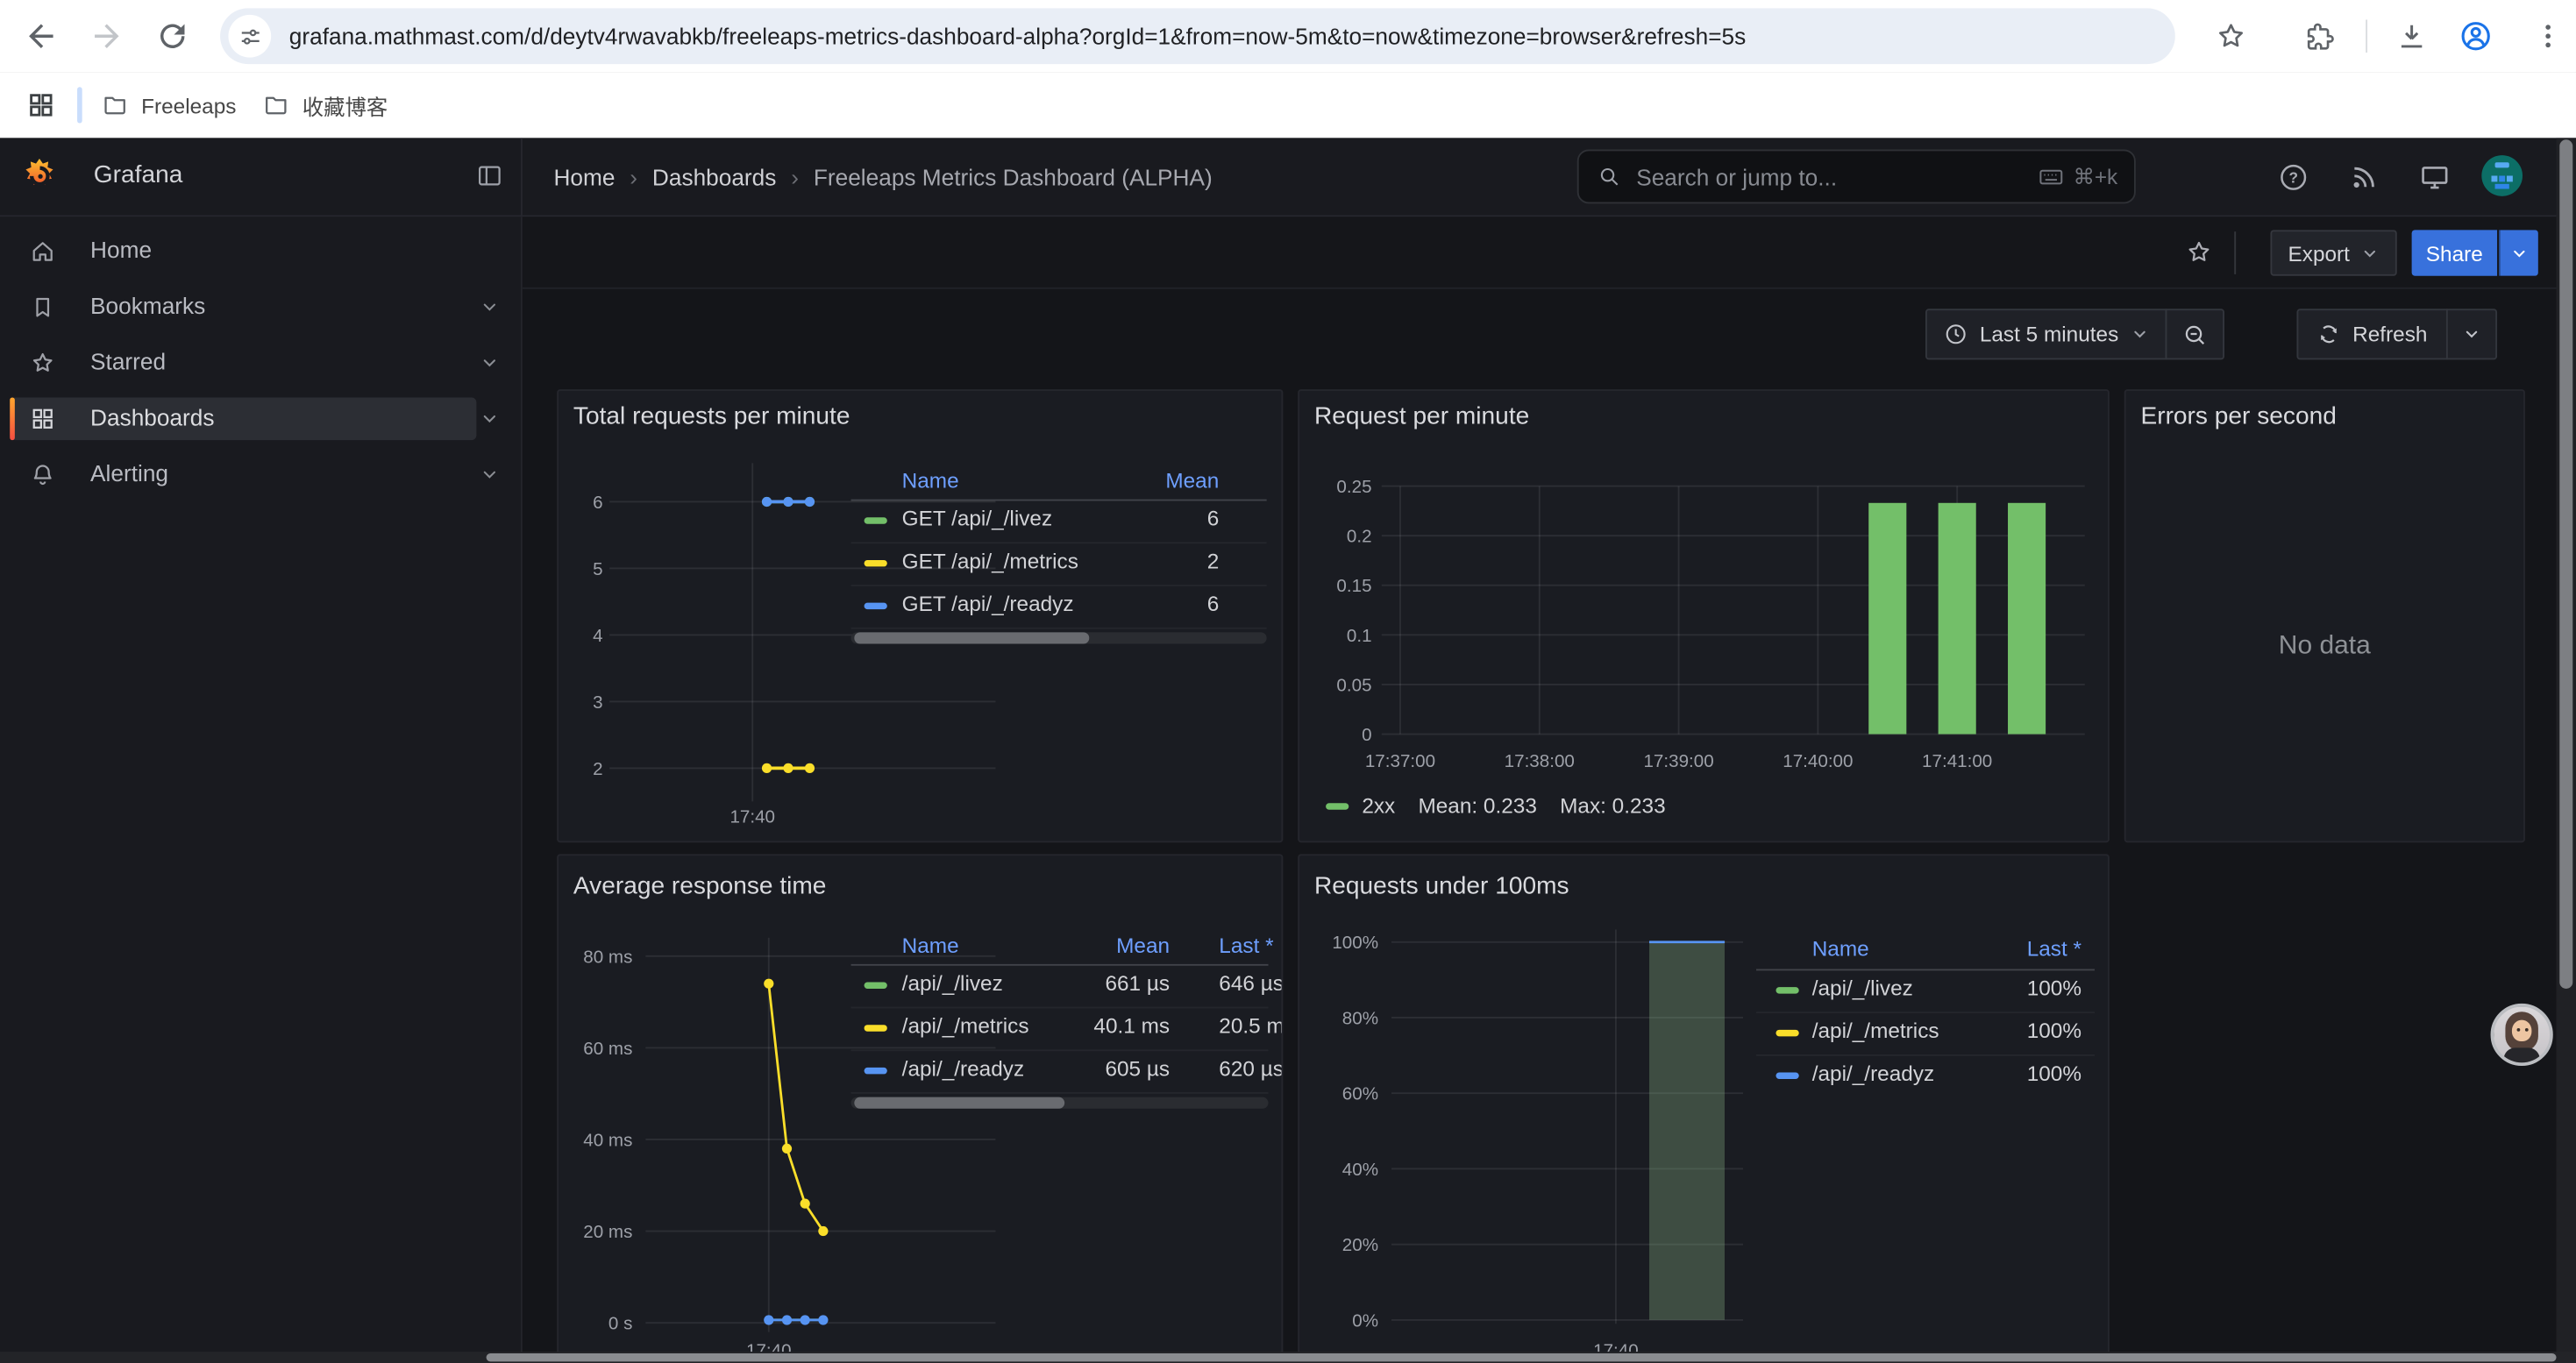 Image resolution: width=2576 pixels, height=1363 pixels. Describe the element at coordinates (345, 106) in the screenshot. I see `bookmark-folder-label: 收藏博客` at that location.